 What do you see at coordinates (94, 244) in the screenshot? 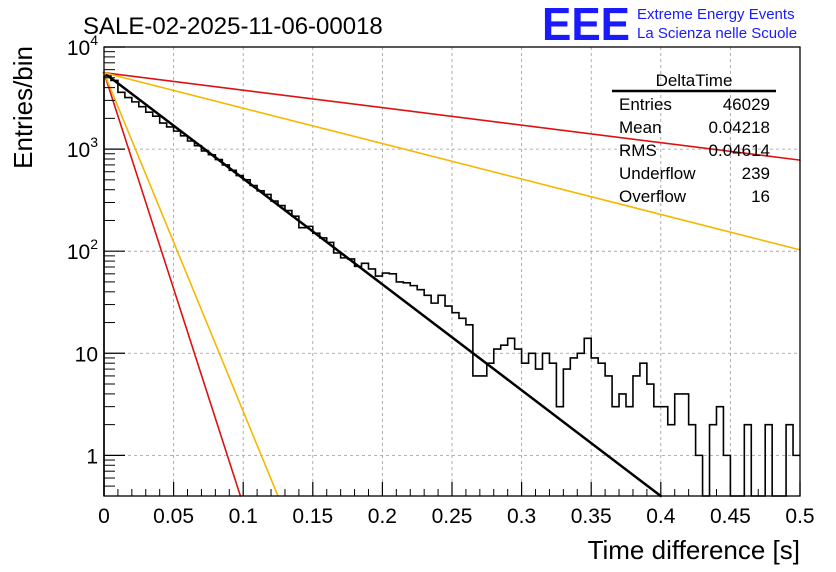
I see `y-tick-exponent: 2` at bounding box center [94, 244].